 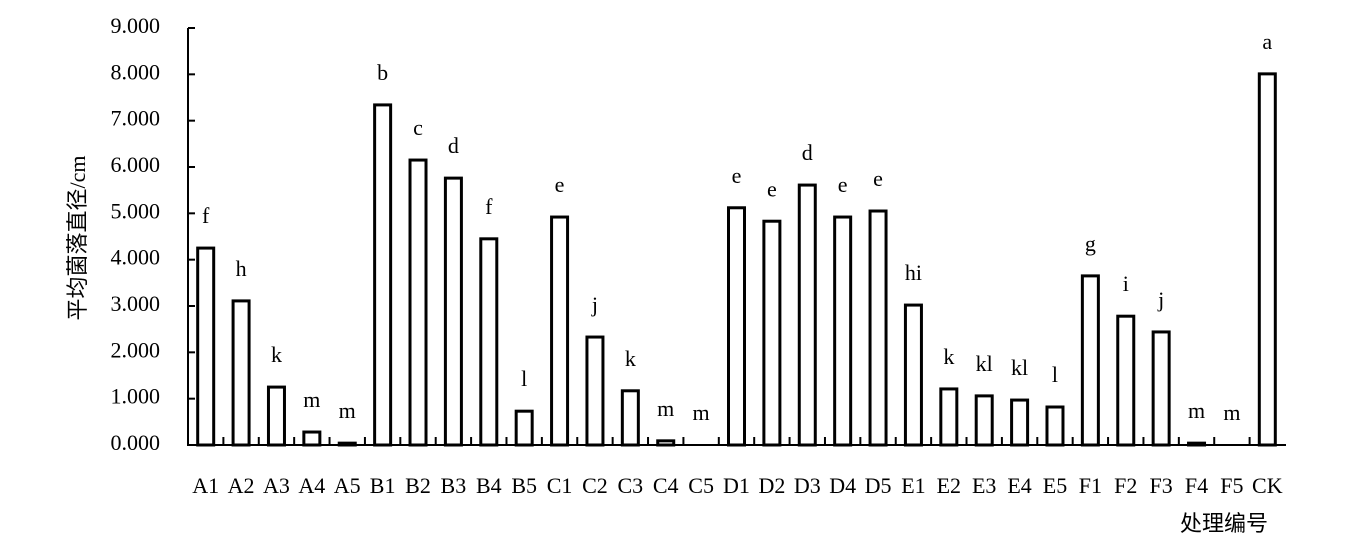 What do you see at coordinates (913, 485) in the screenshot?
I see `x-tick-label: E1` at bounding box center [913, 485].